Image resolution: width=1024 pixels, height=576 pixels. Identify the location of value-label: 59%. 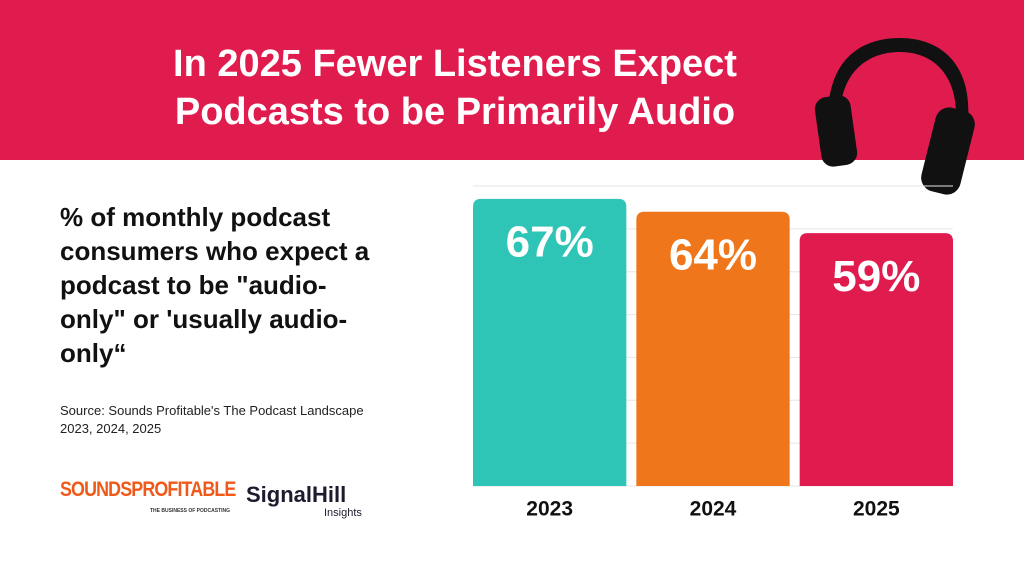
(876, 276).